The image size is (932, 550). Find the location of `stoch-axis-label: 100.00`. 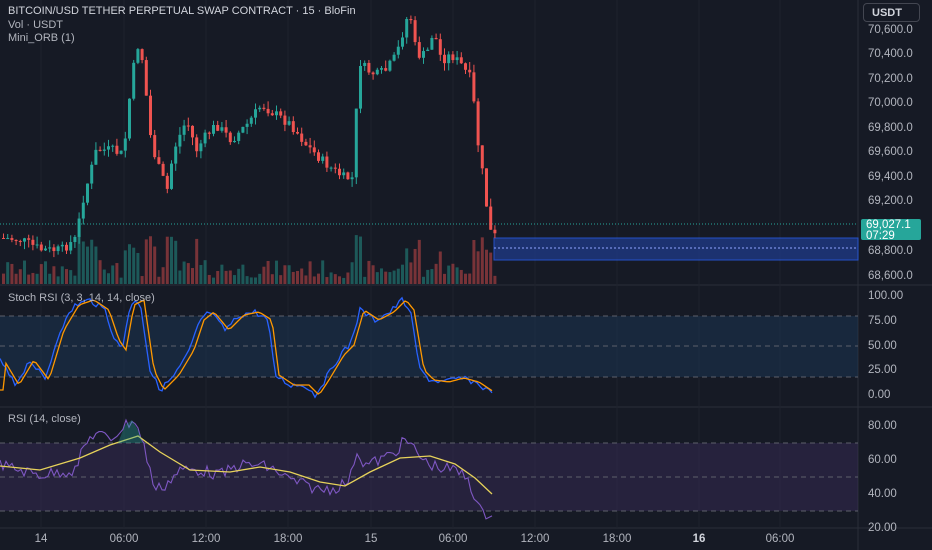

stoch-axis-label: 100.00 is located at coordinates (886, 296).